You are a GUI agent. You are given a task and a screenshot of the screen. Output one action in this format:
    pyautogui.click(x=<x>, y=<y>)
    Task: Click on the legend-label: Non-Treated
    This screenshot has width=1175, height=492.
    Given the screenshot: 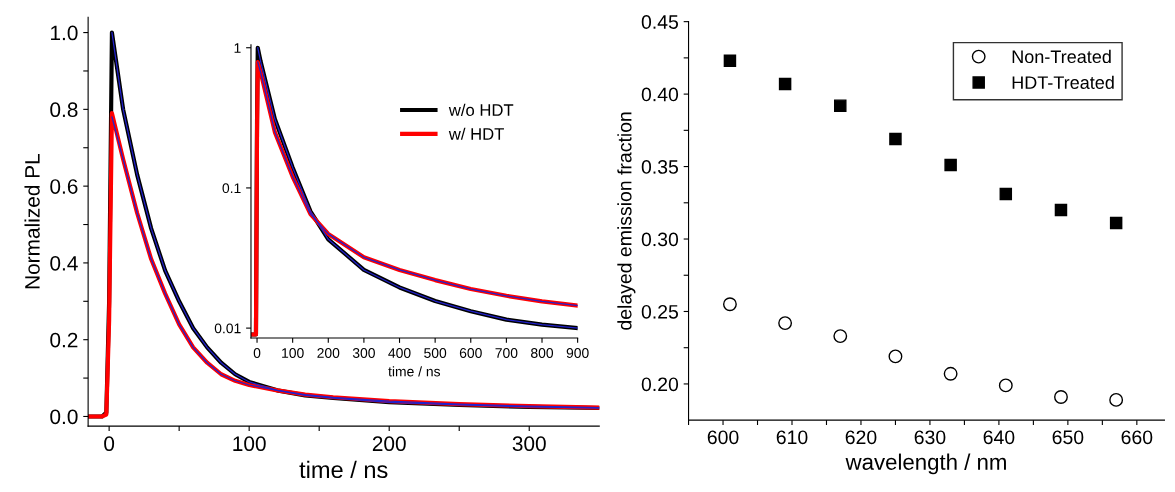 What is the action you would take?
    pyautogui.click(x=1061, y=56)
    